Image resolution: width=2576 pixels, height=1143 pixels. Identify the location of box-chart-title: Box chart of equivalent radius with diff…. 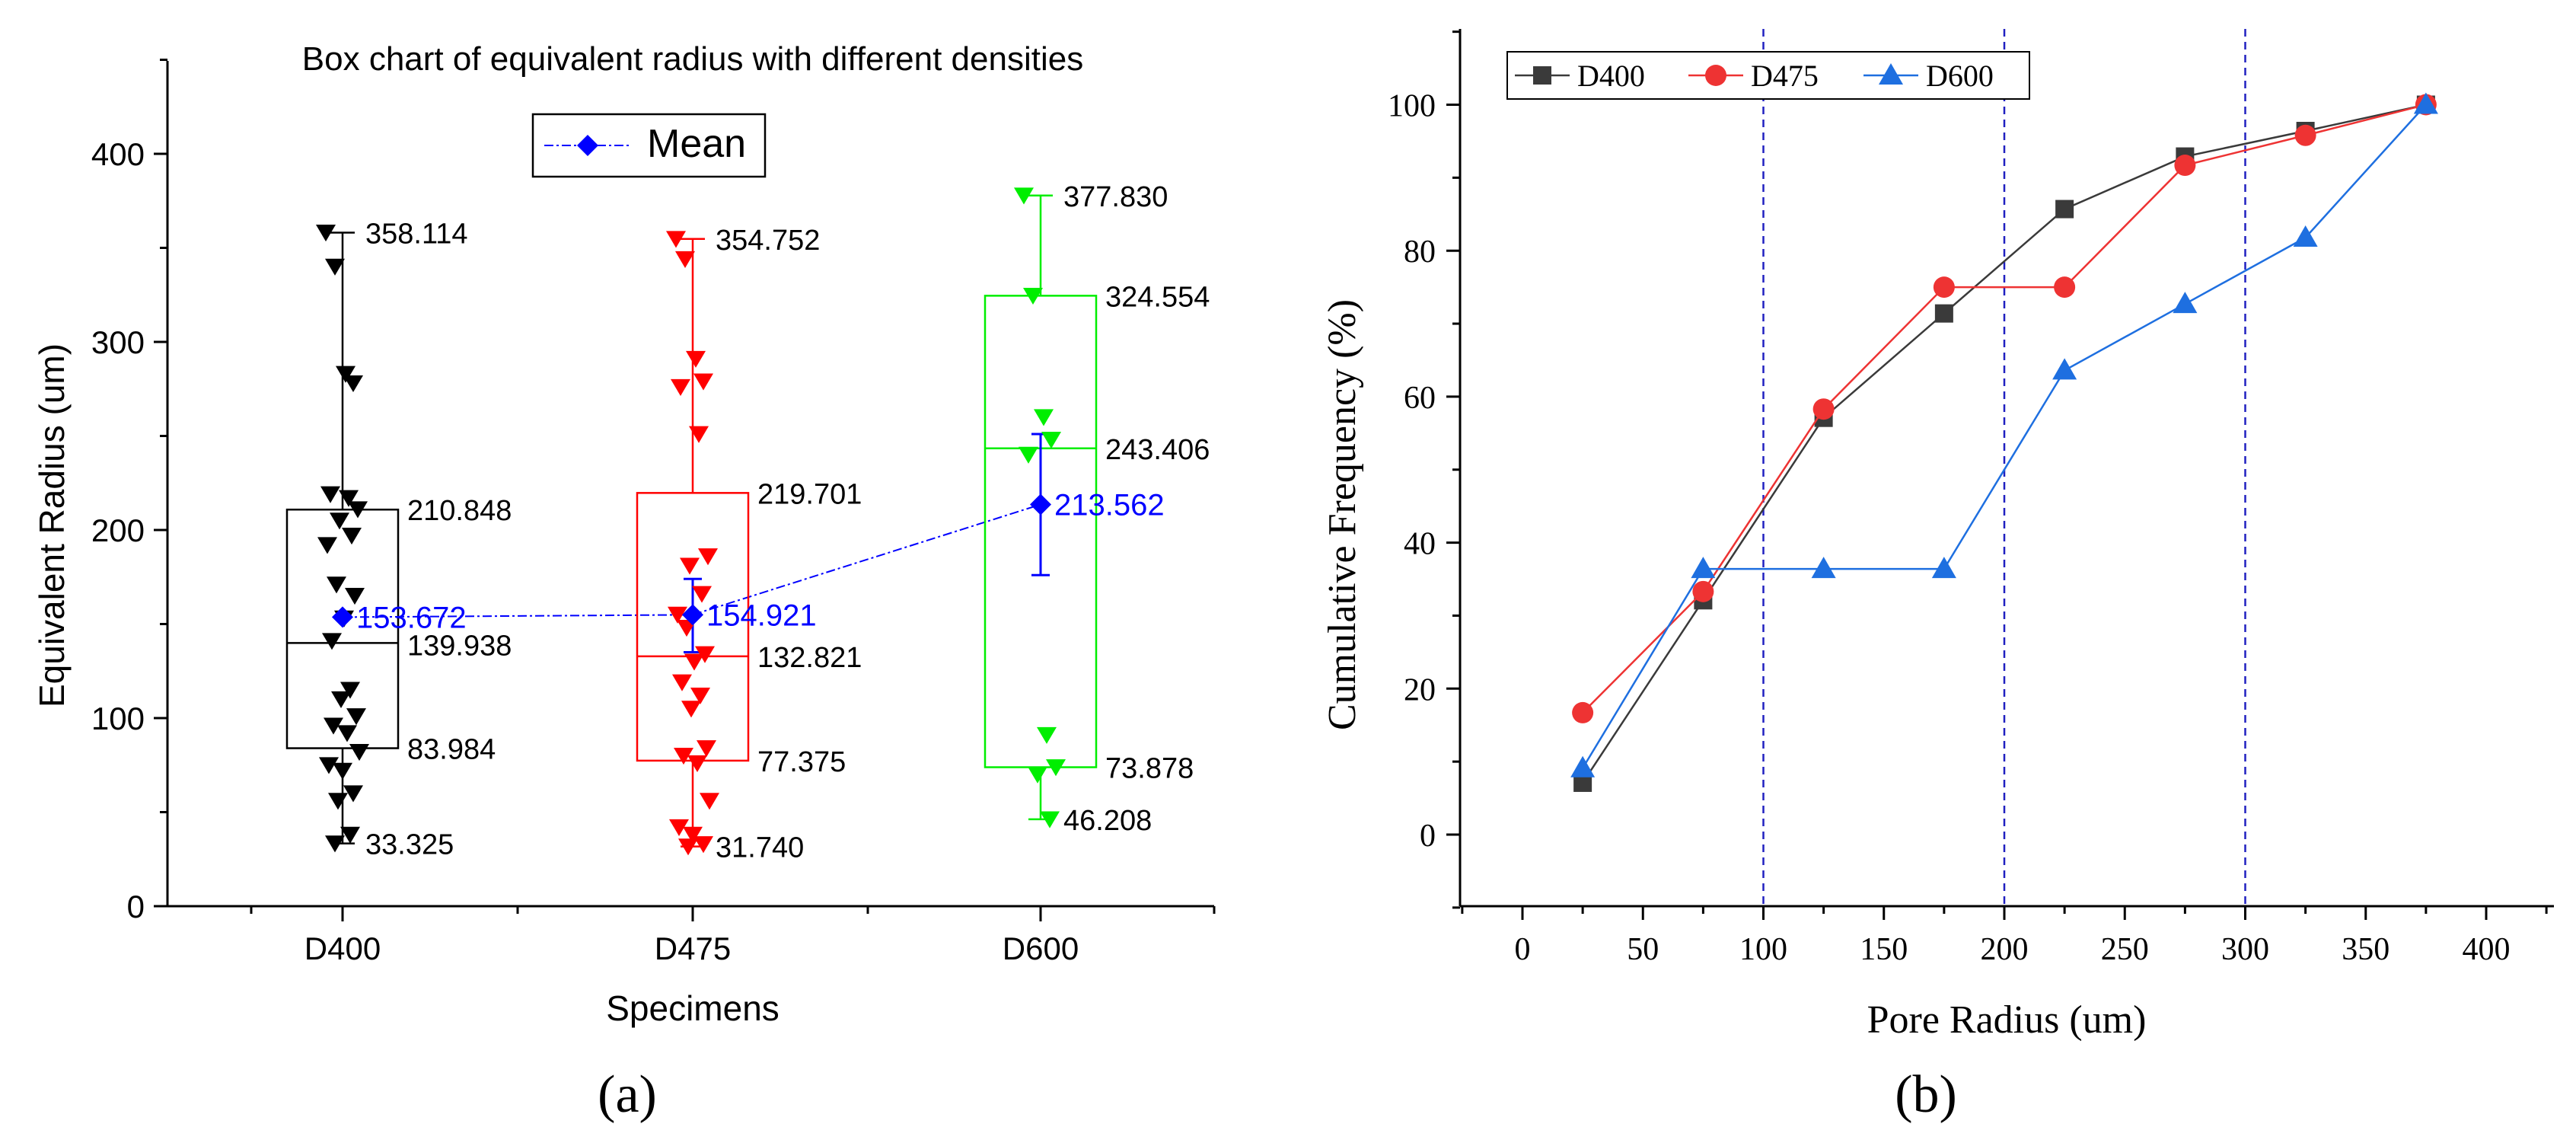
(692, 59).